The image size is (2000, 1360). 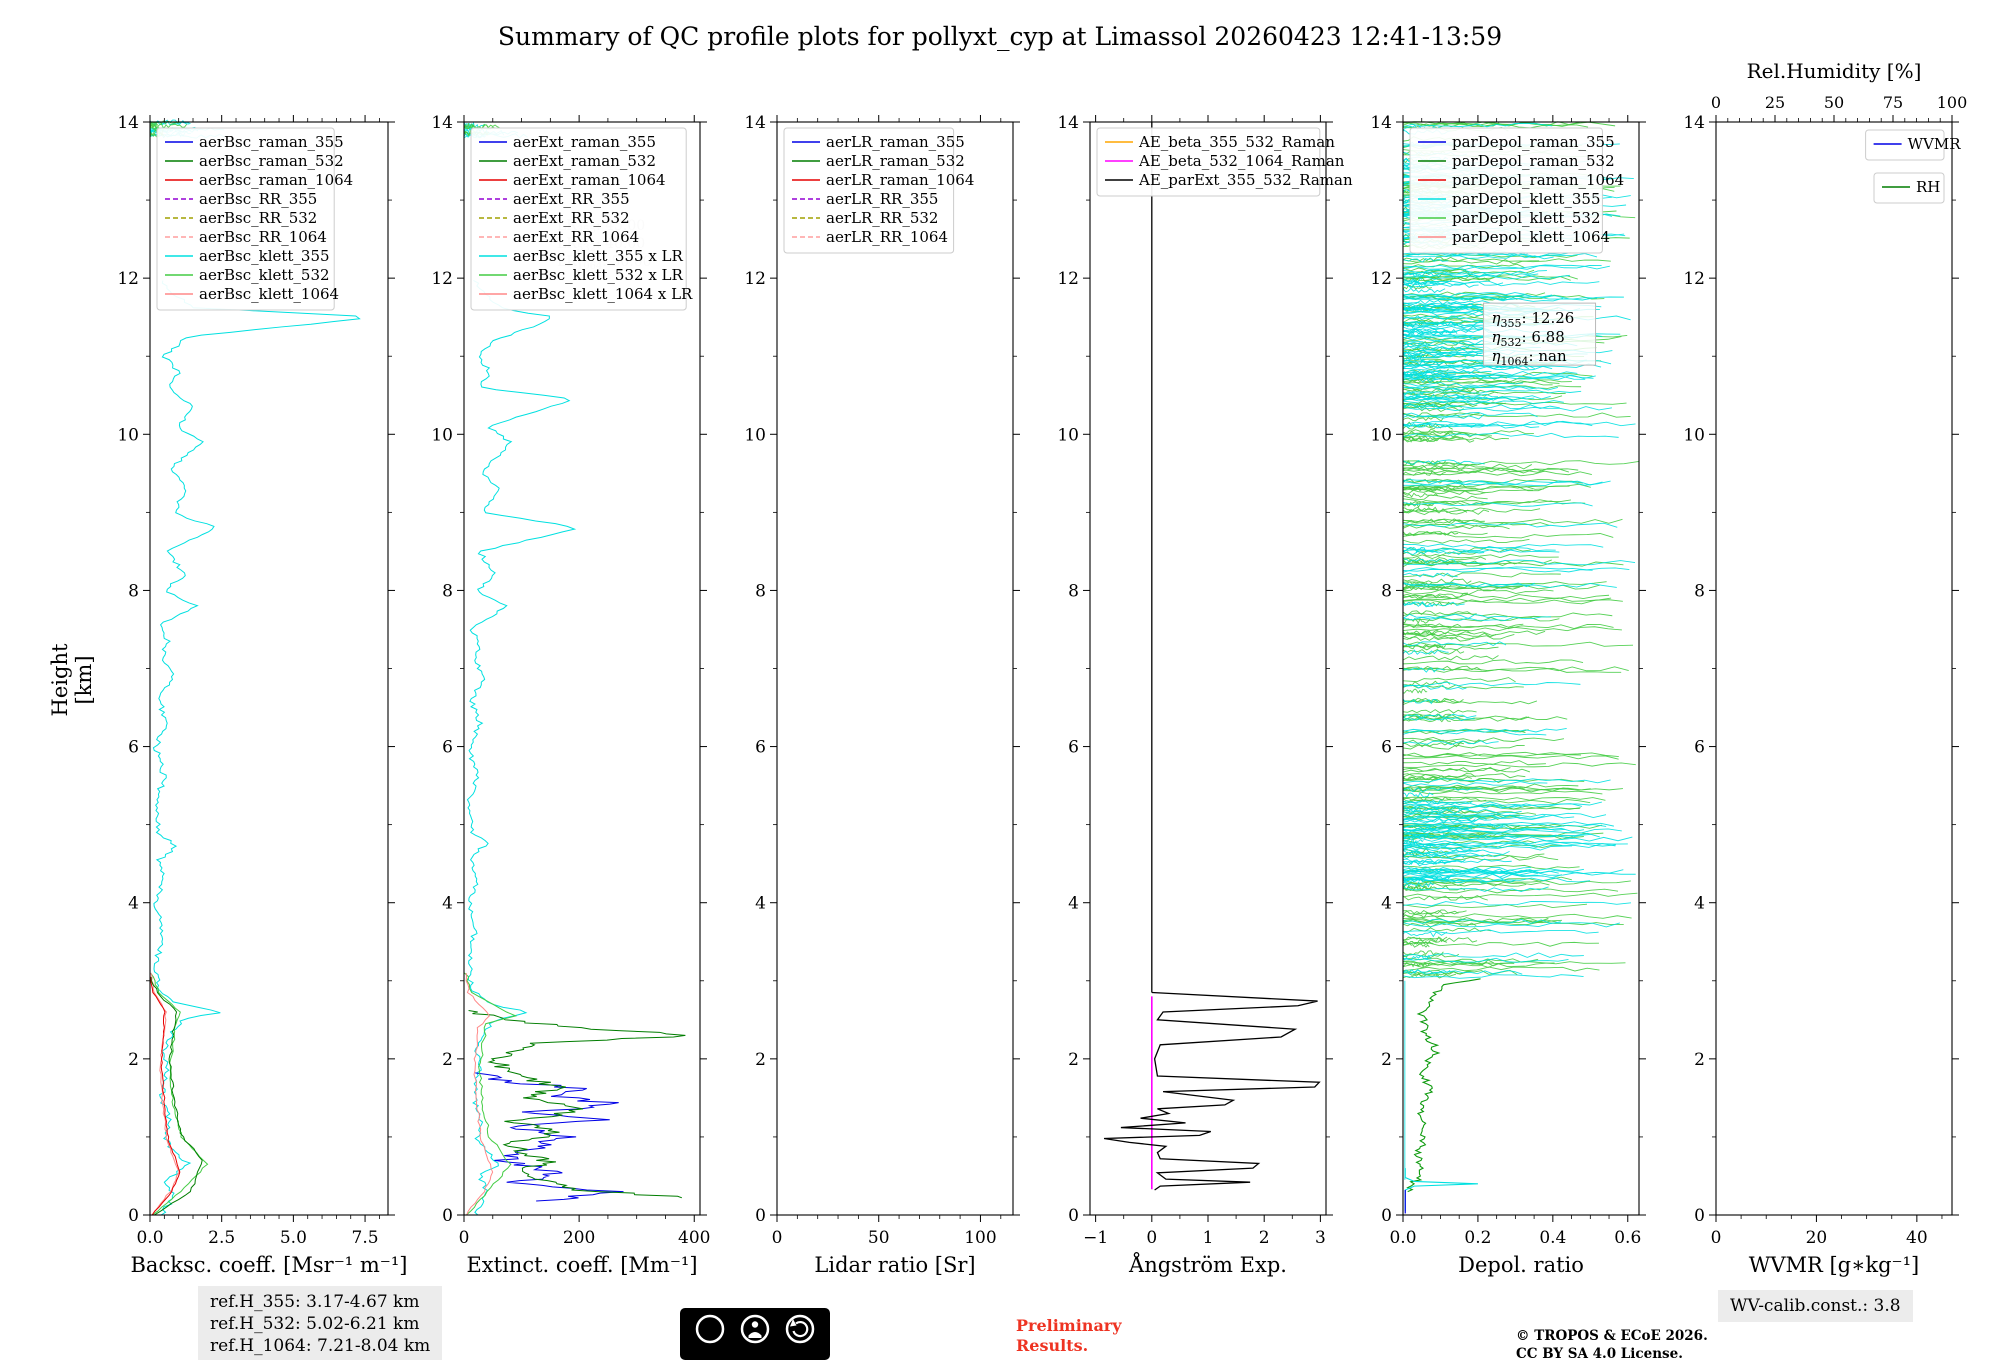 I want to click on svg-text: 2.5, so click(x=221, y=1238).